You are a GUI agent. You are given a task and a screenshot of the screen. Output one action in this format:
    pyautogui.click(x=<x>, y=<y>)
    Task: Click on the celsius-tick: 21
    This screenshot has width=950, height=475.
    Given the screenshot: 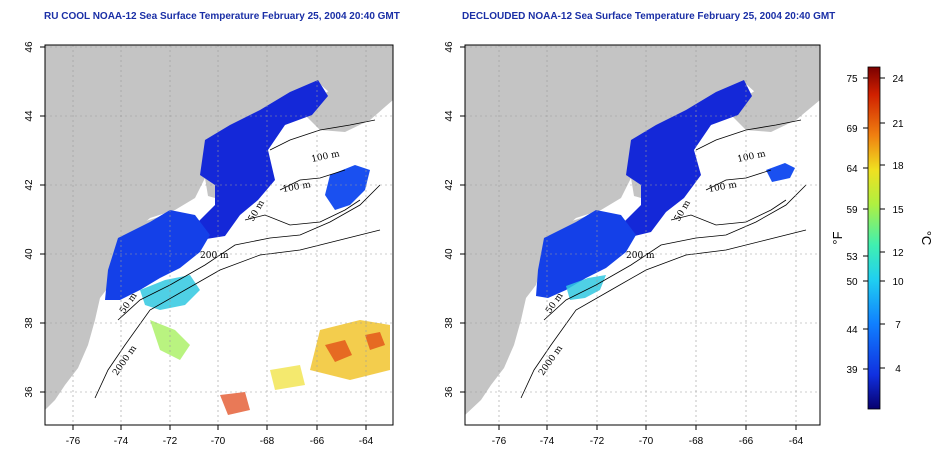 What is the action you would take?
    pyautogui.click(x=898, y=124)
    